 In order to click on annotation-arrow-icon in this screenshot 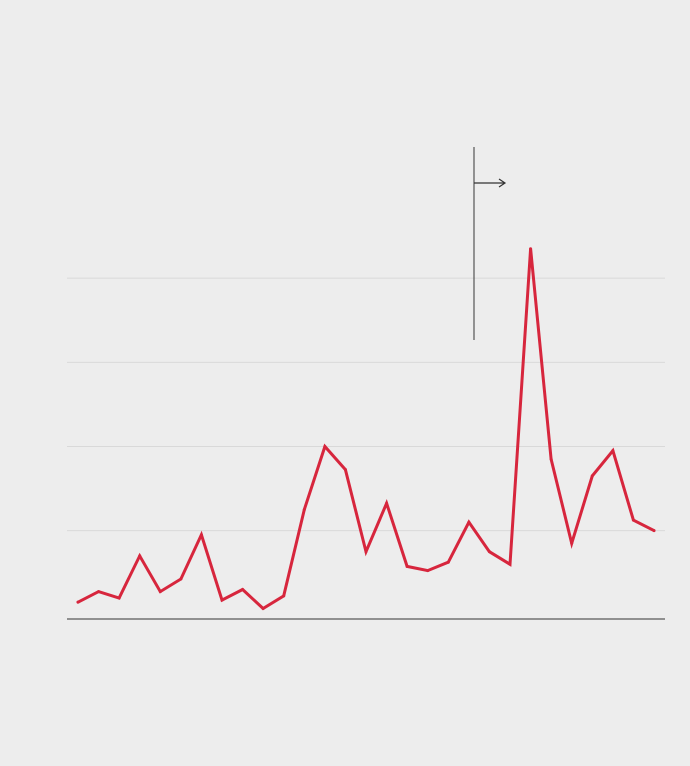, I will do `click(490, 183)`.